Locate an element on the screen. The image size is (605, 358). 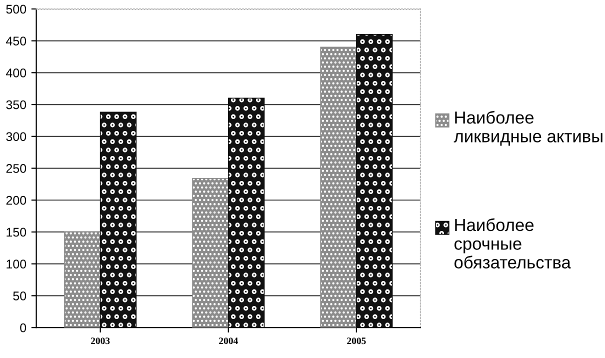
x-tick-label: 2005 is located at coordinates (356, 341).